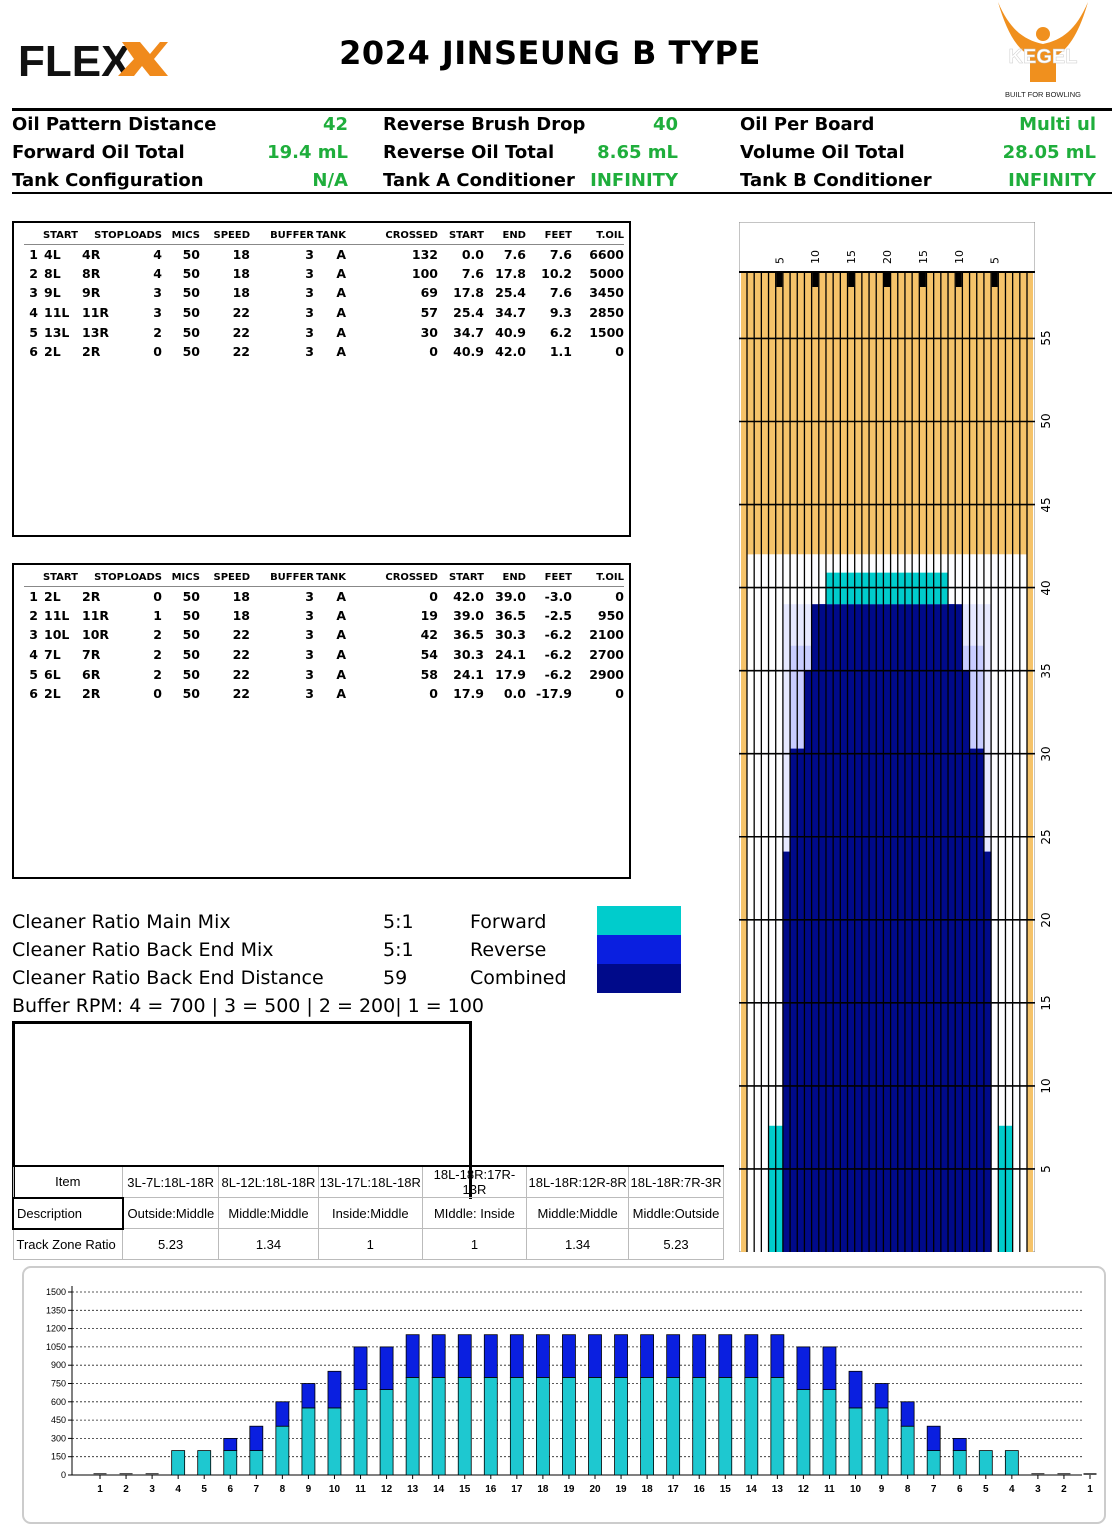 The height and width of the screenshot is (1525, 1112). What do you see at coordinates (324, 674) in the screenshot?
I see `table-row: 5 6L 6R 2 50 22 3 A 58 24.1 17.9 -6.2 2900` at bounding box center [324, 674].